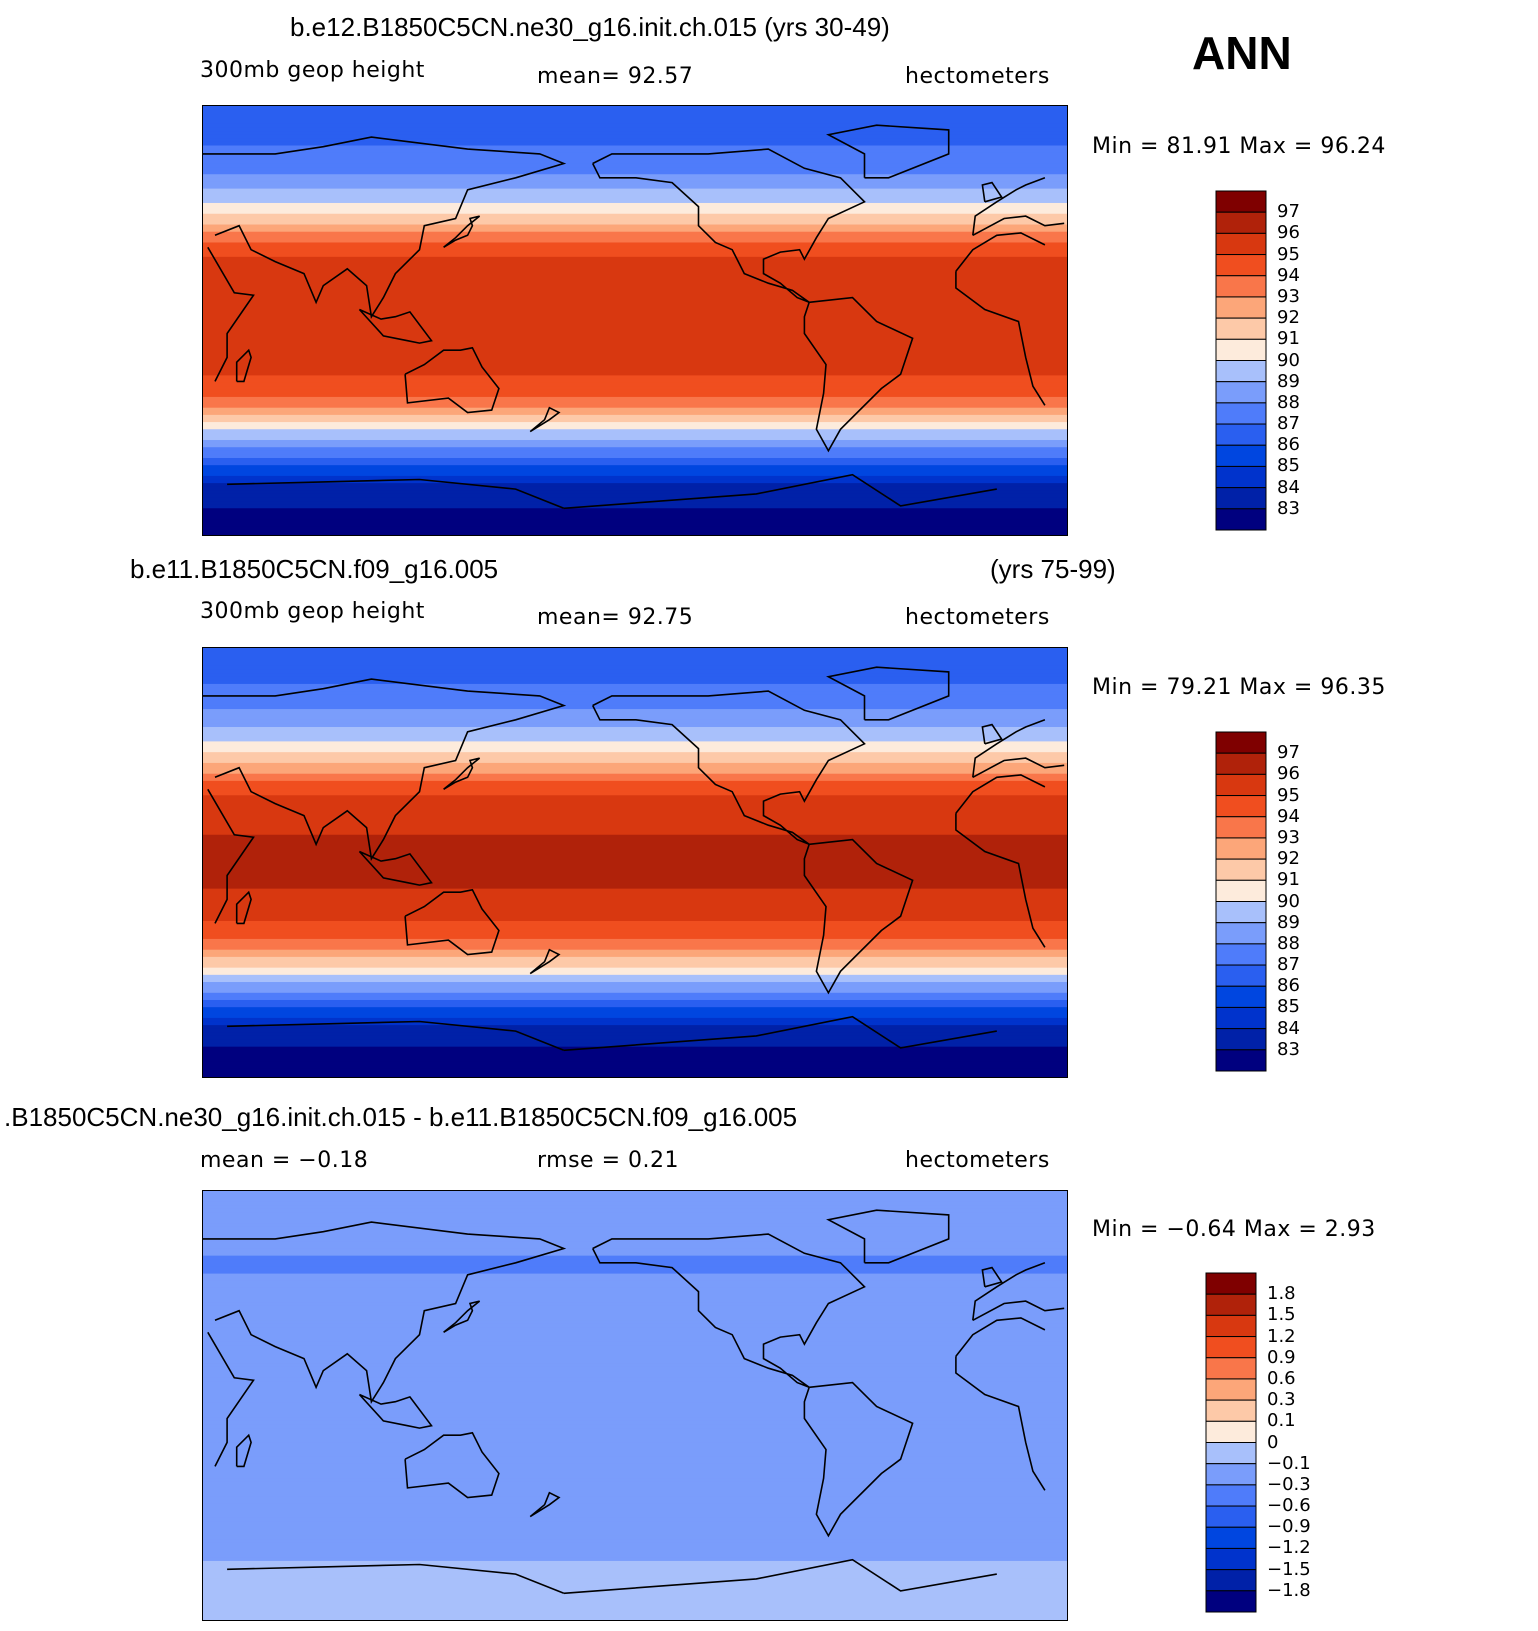  What do you see at coordinates (314, 569) in the screenshot?
I see `panel2-title: b.e11.B1850C5CN.f09_g16.005` at bounding box center [314, 569].